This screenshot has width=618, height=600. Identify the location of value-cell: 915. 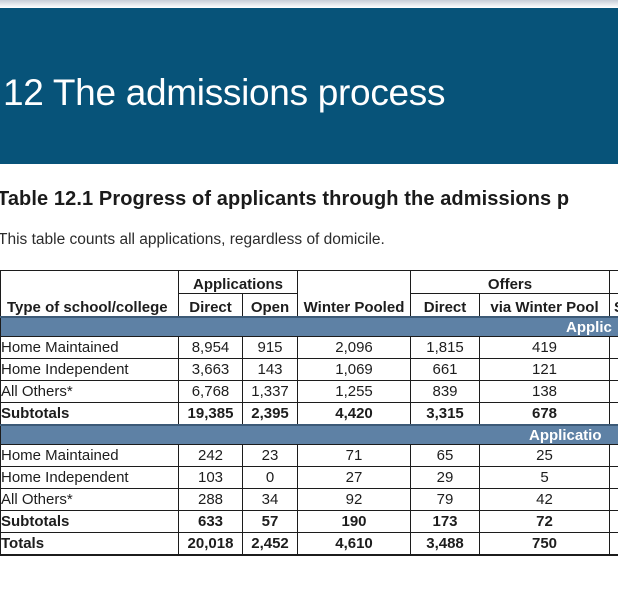
(270, 347).